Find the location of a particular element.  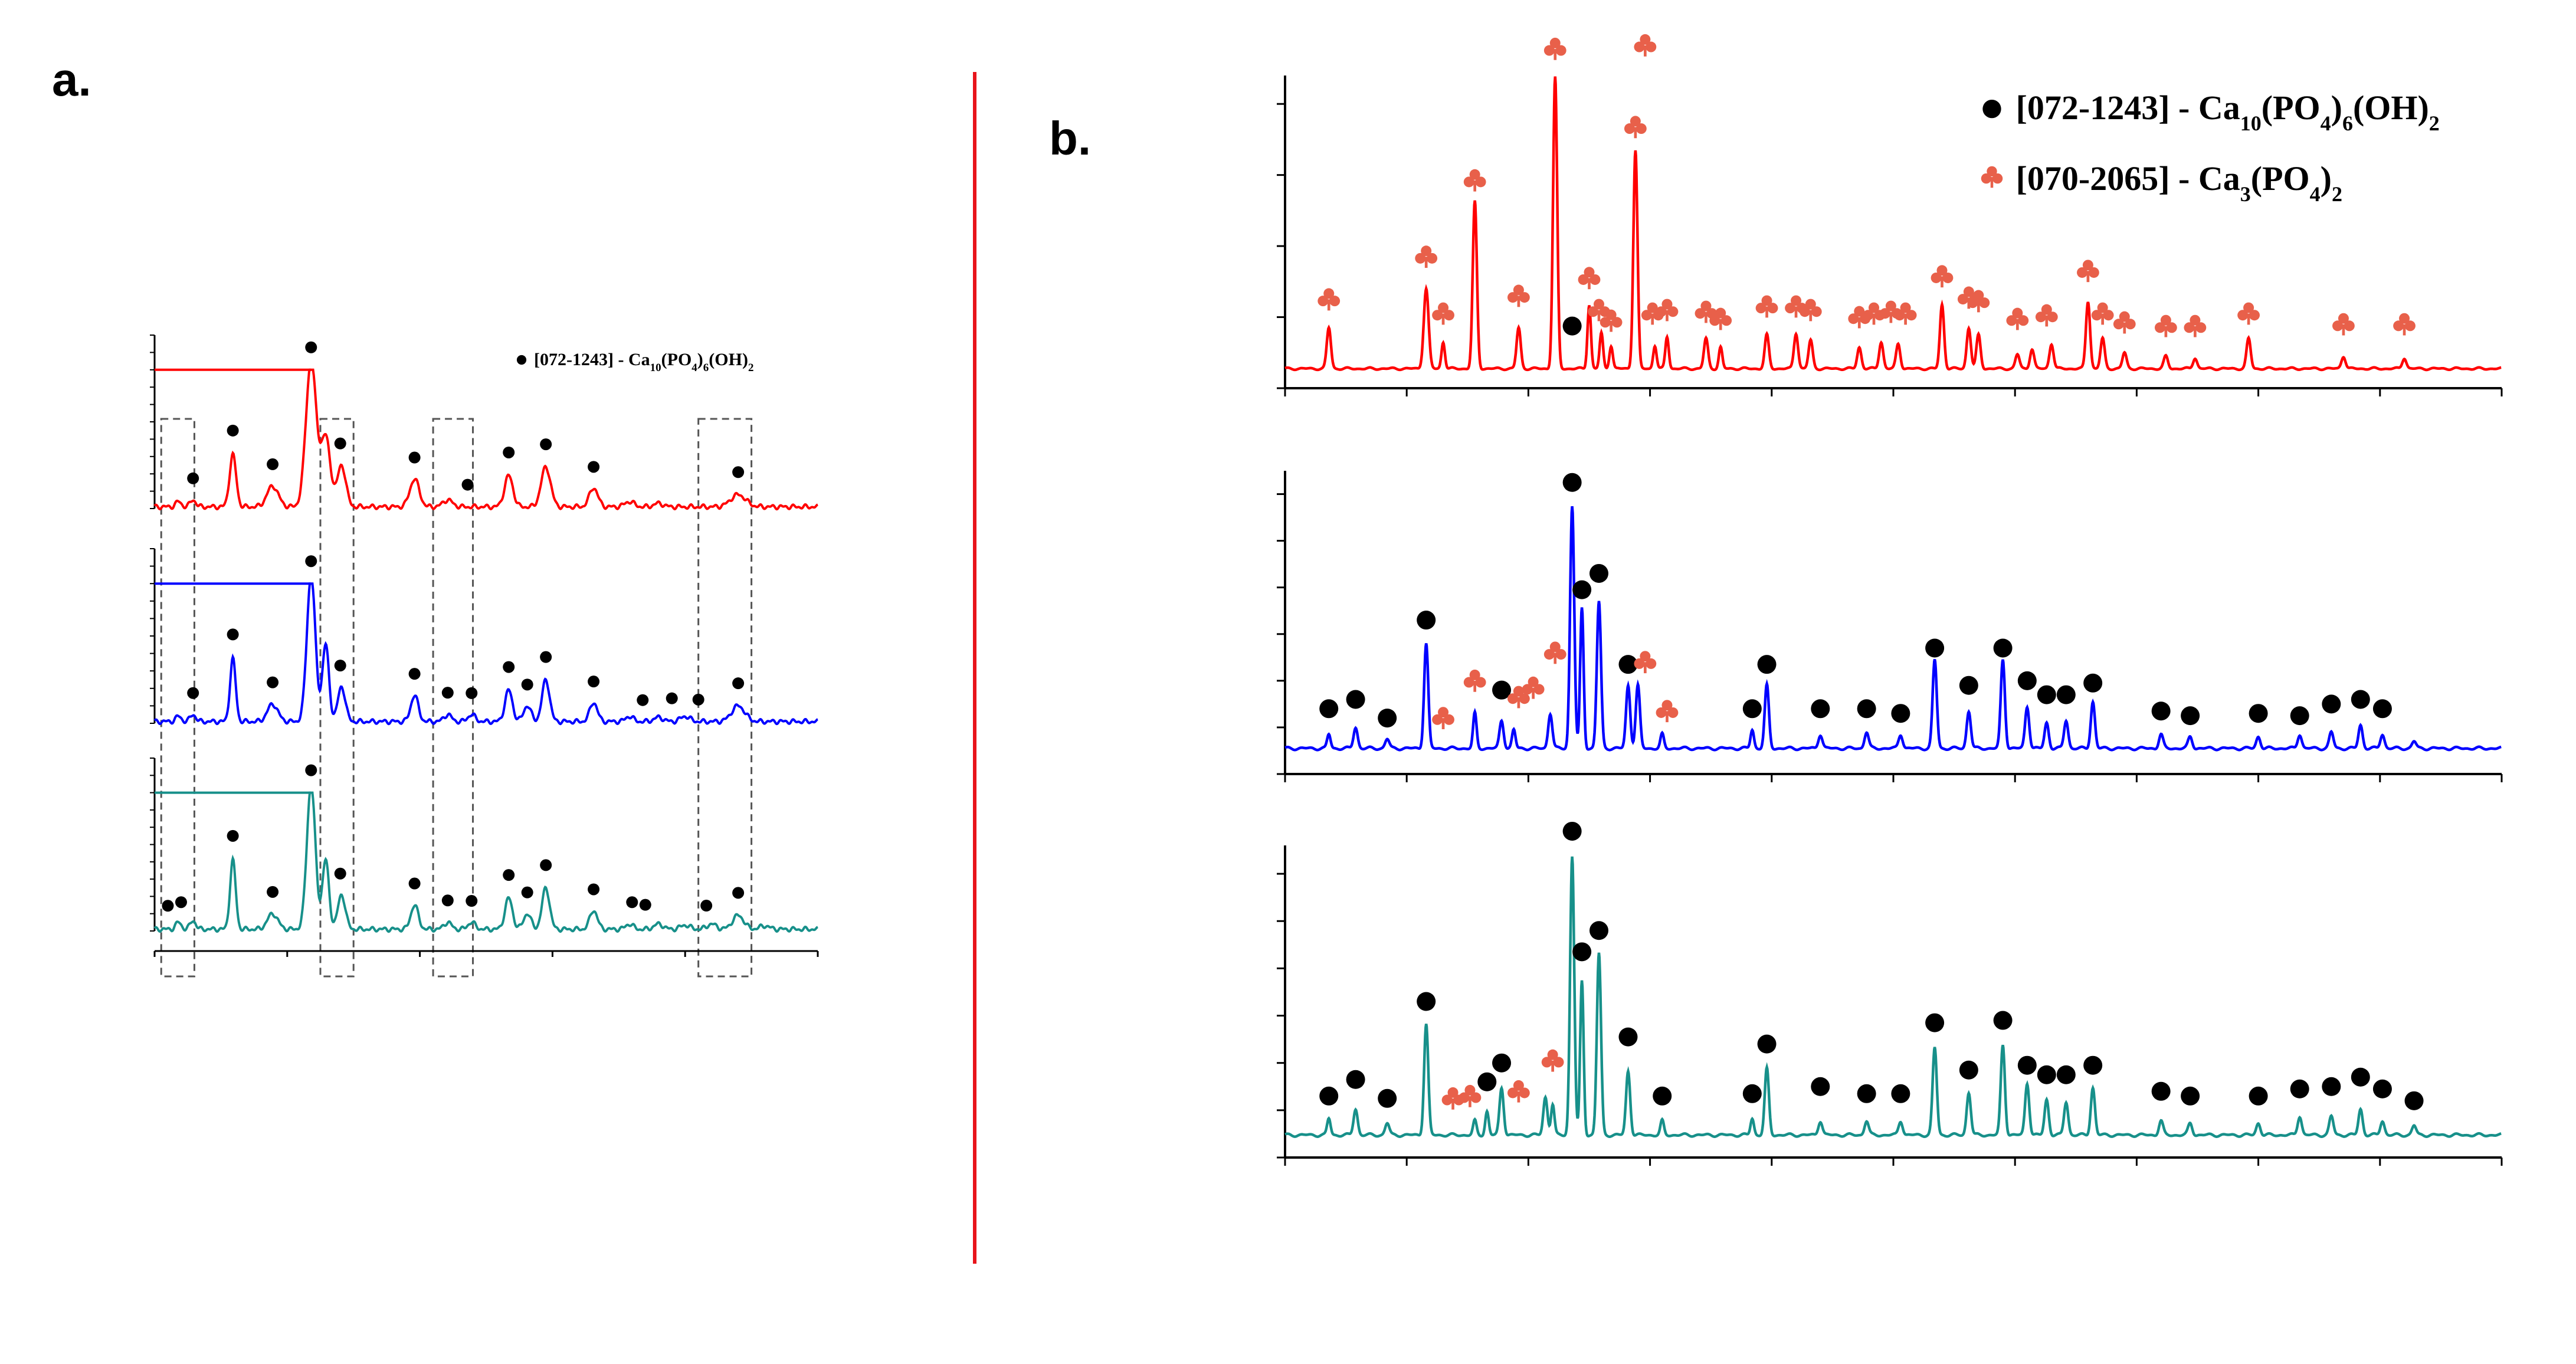

legend-hap-formula: (OH) is located at coordinates (728, 360).